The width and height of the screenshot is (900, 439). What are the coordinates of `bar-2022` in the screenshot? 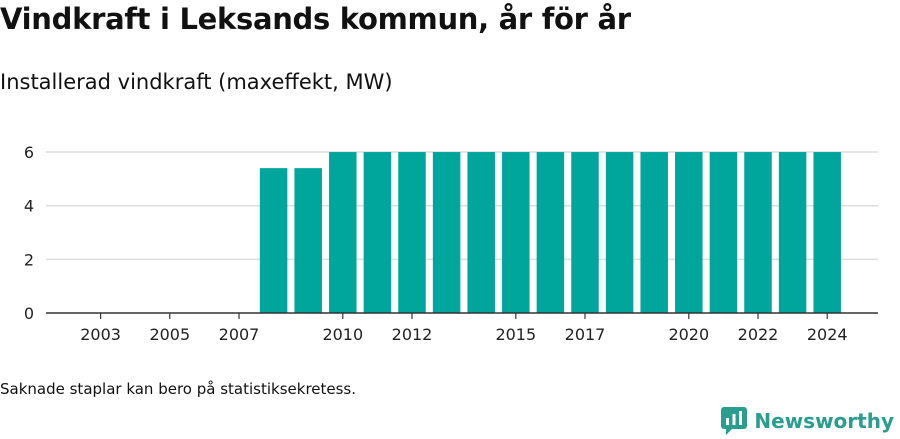 It's located at (758, 232).